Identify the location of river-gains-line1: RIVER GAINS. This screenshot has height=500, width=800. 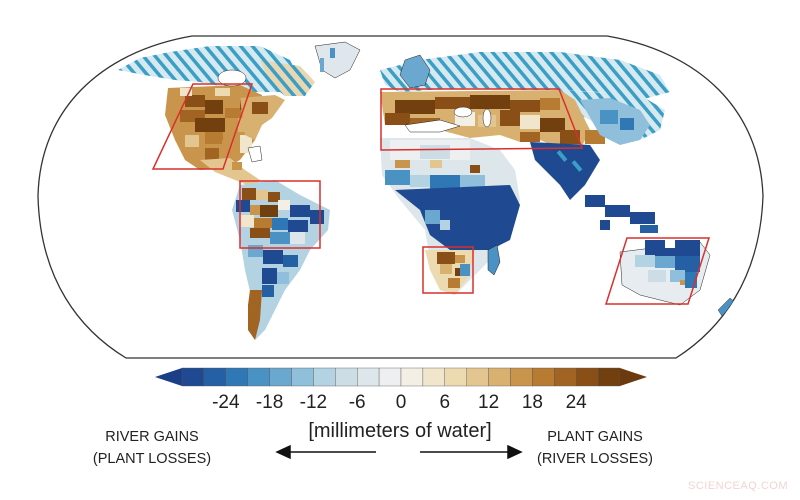
(152, 437).